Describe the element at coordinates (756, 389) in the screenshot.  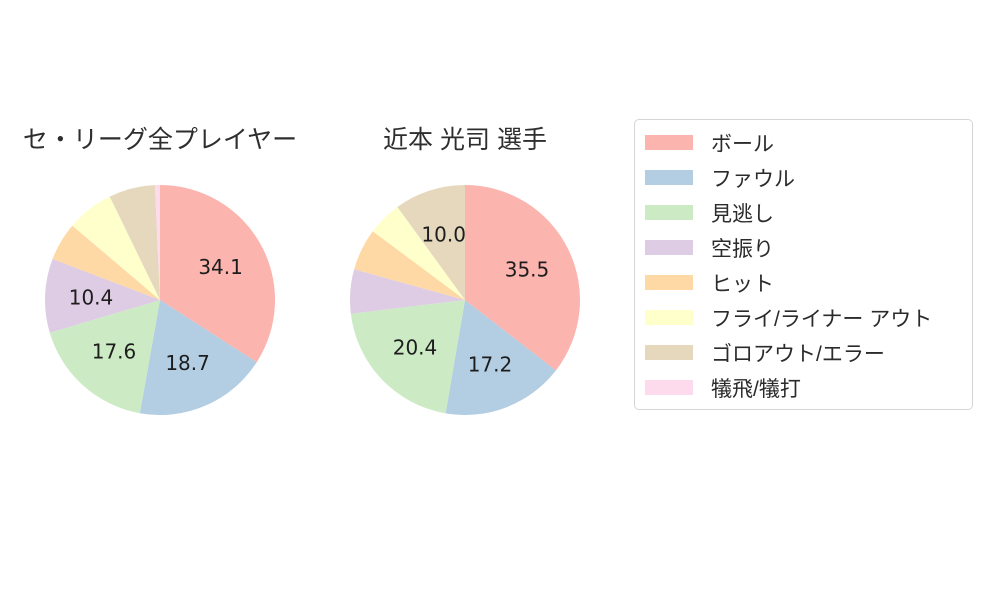
I see `legend-label: 犠飛/犠打` at that location.